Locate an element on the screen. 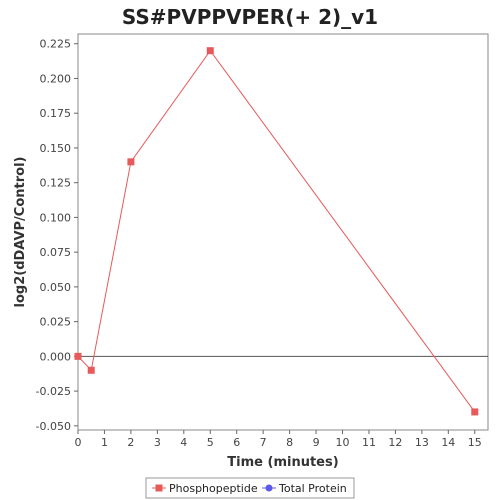  y-axis-label: log2(dDAVP/Control) is located at coordinates (20, 232).